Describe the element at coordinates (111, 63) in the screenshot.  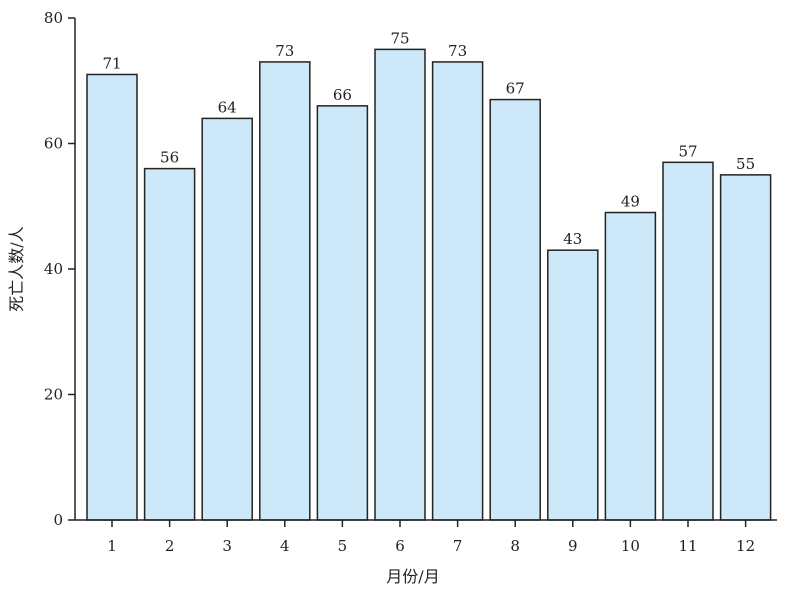
I see `data-label-month-1: 71` at that location.